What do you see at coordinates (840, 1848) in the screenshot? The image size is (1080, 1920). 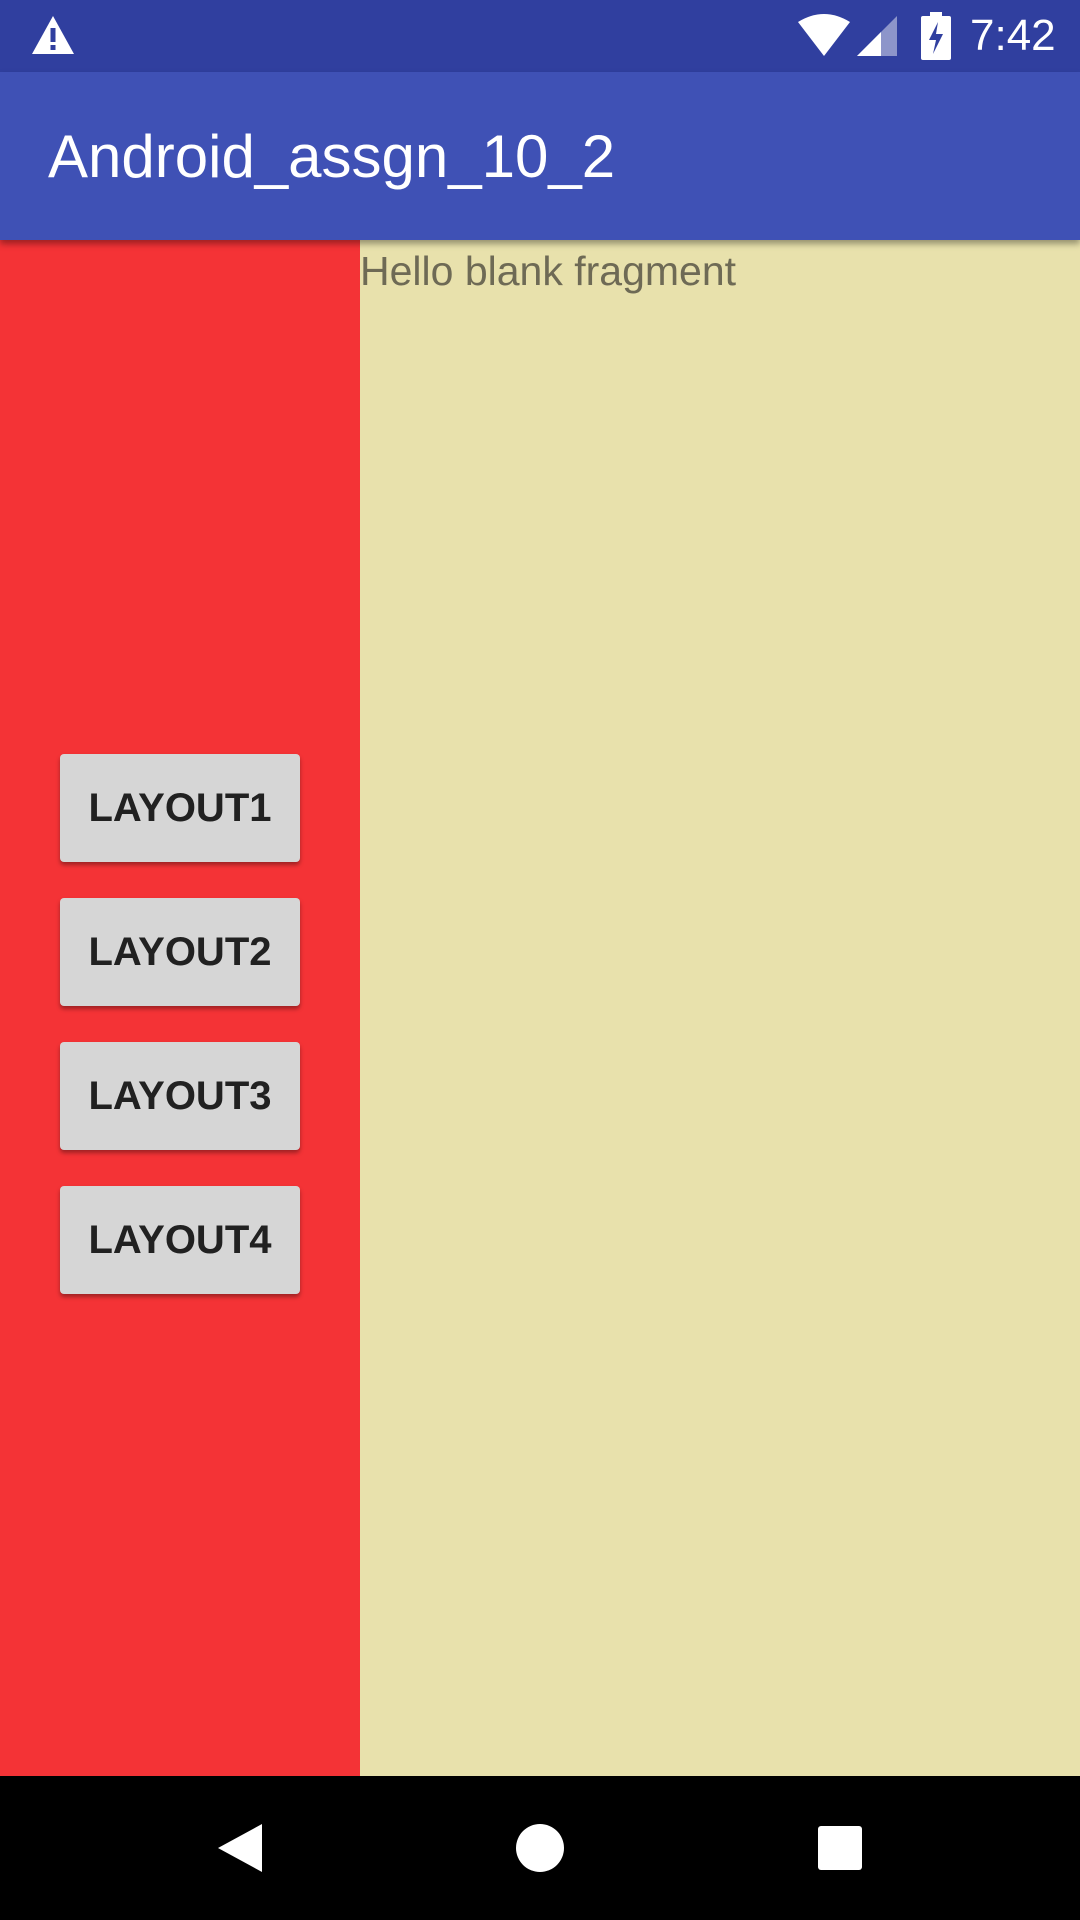 I see `recents-icon` at bounding box center [840, 1848].